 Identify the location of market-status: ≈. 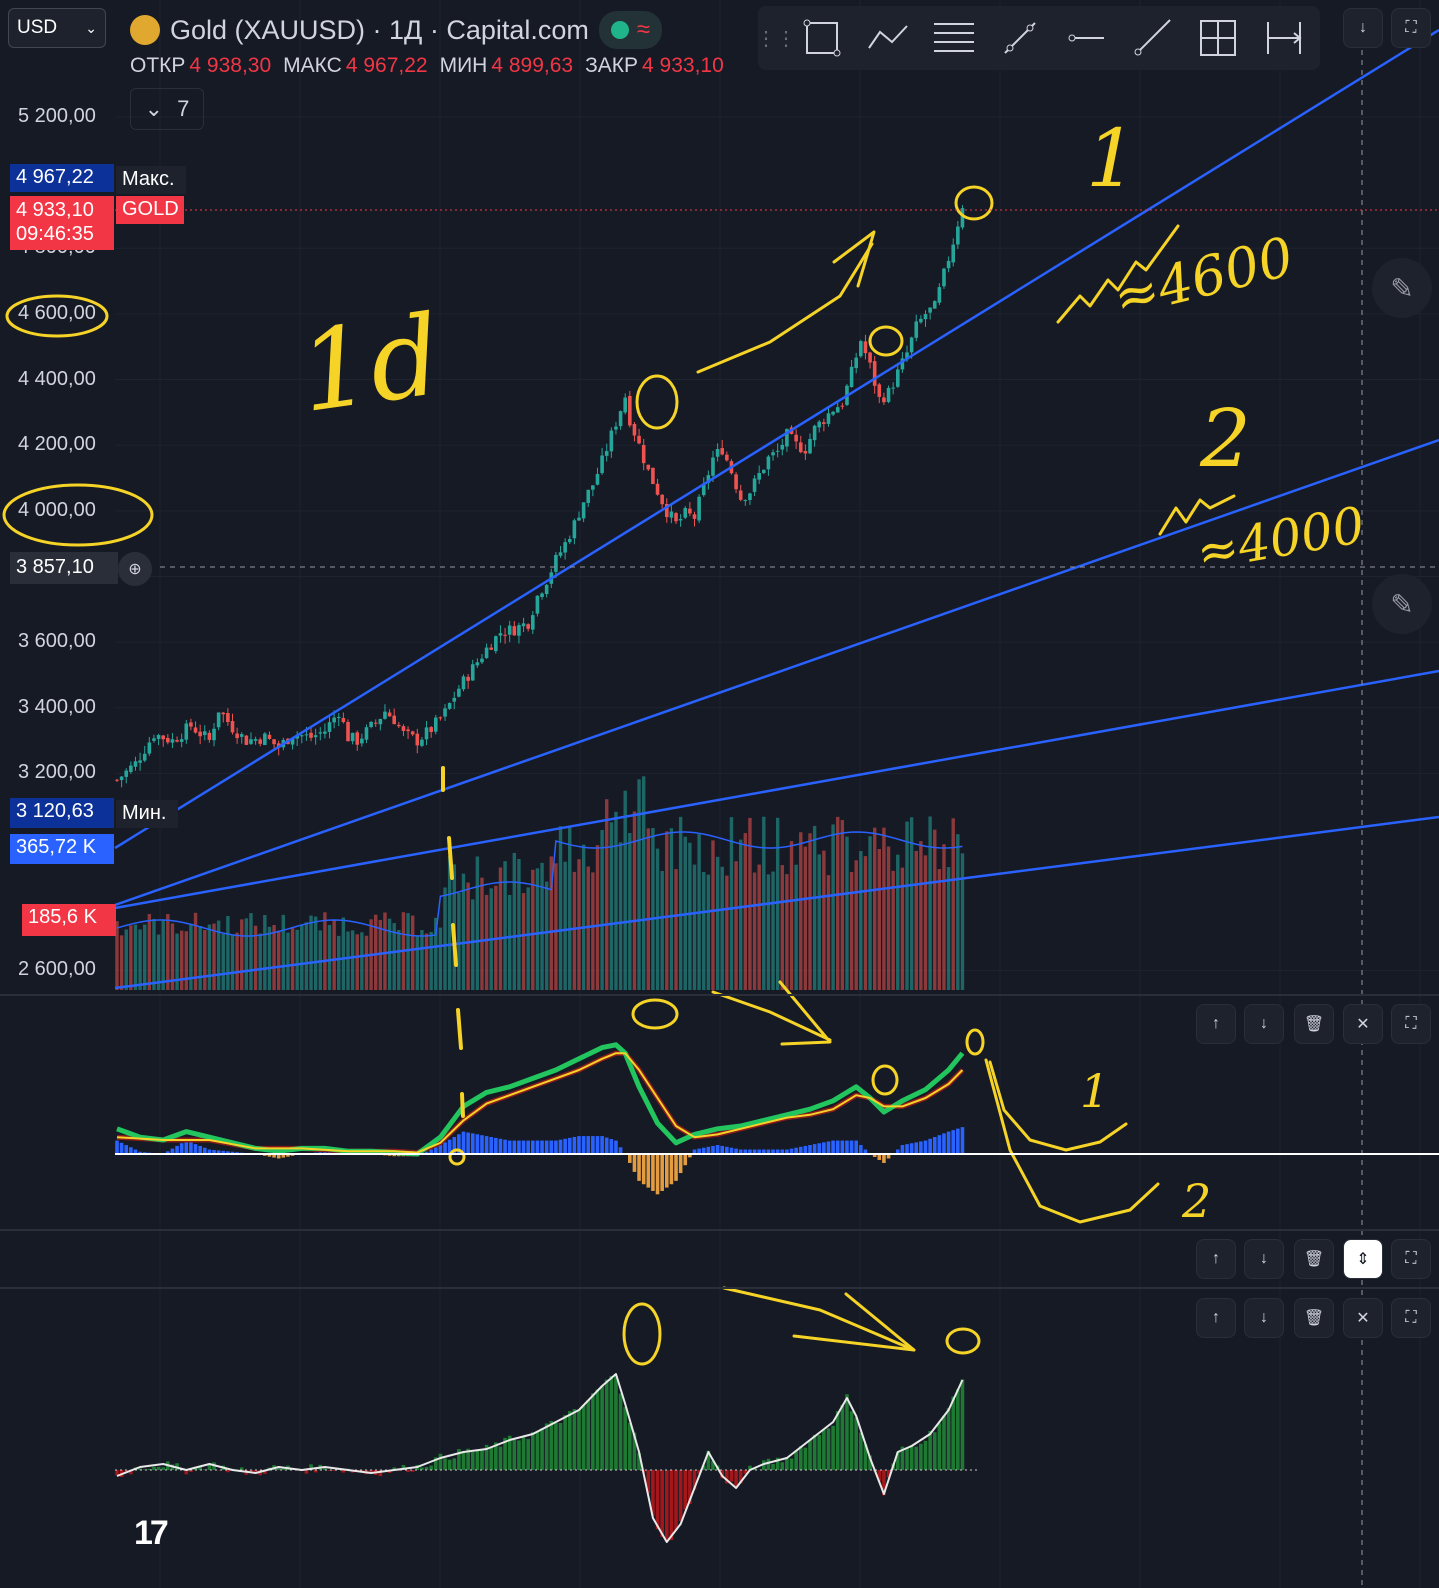
(630, 30).